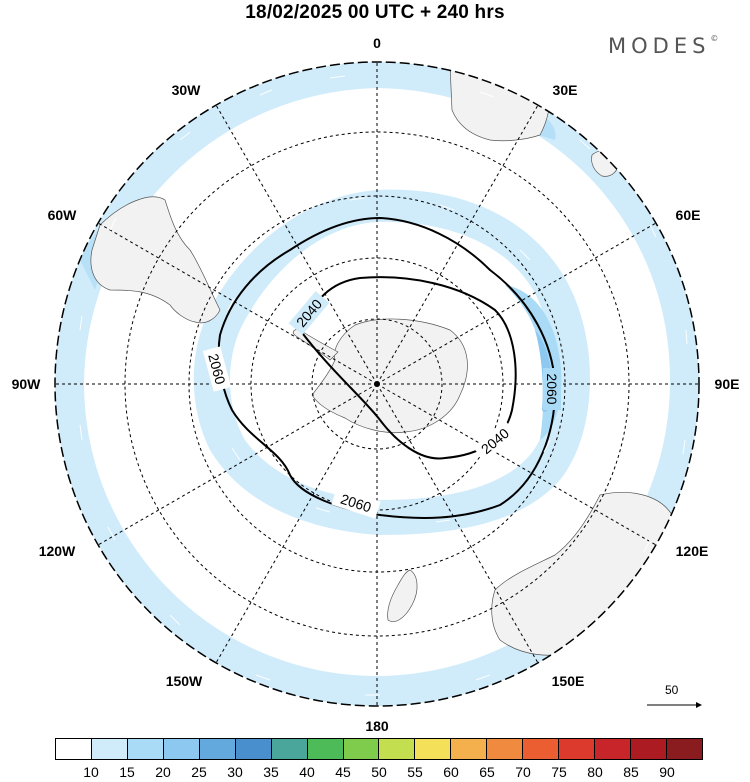 This screenshot has height=782, width=750. Describe the element at coordinates (187, 90) in the screenshot. I see `lon-label-30w: 30W` at that location.